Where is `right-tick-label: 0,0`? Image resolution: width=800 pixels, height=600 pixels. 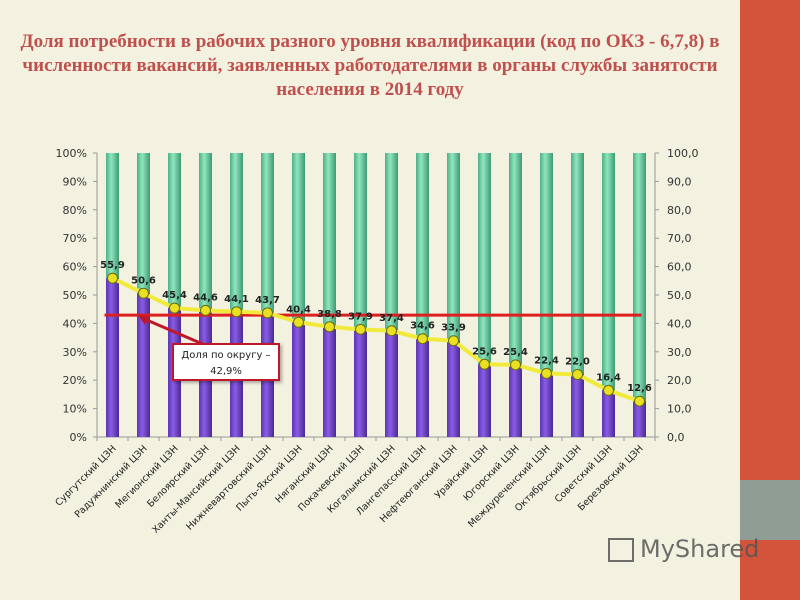
right-tick-label: 0,0 is located at coordinates (676, 437).